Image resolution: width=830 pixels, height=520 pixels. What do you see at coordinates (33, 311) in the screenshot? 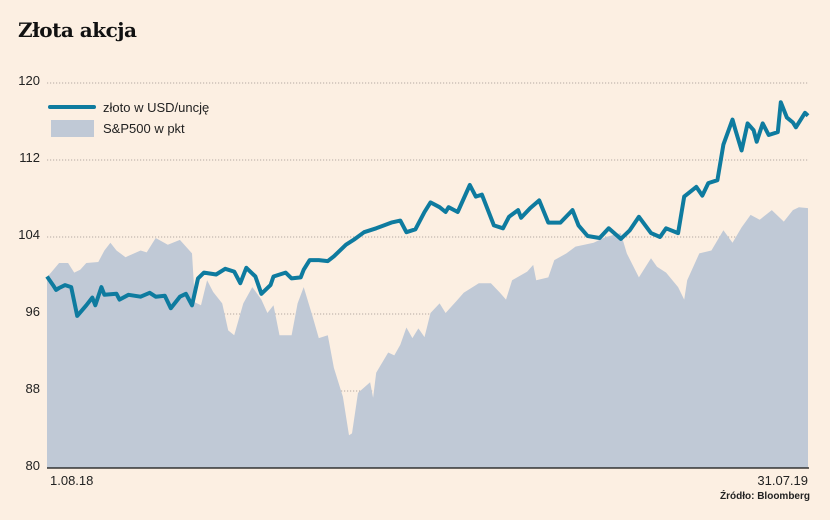
I see `y-tick-label: 96` at bounding box center [33, 311].